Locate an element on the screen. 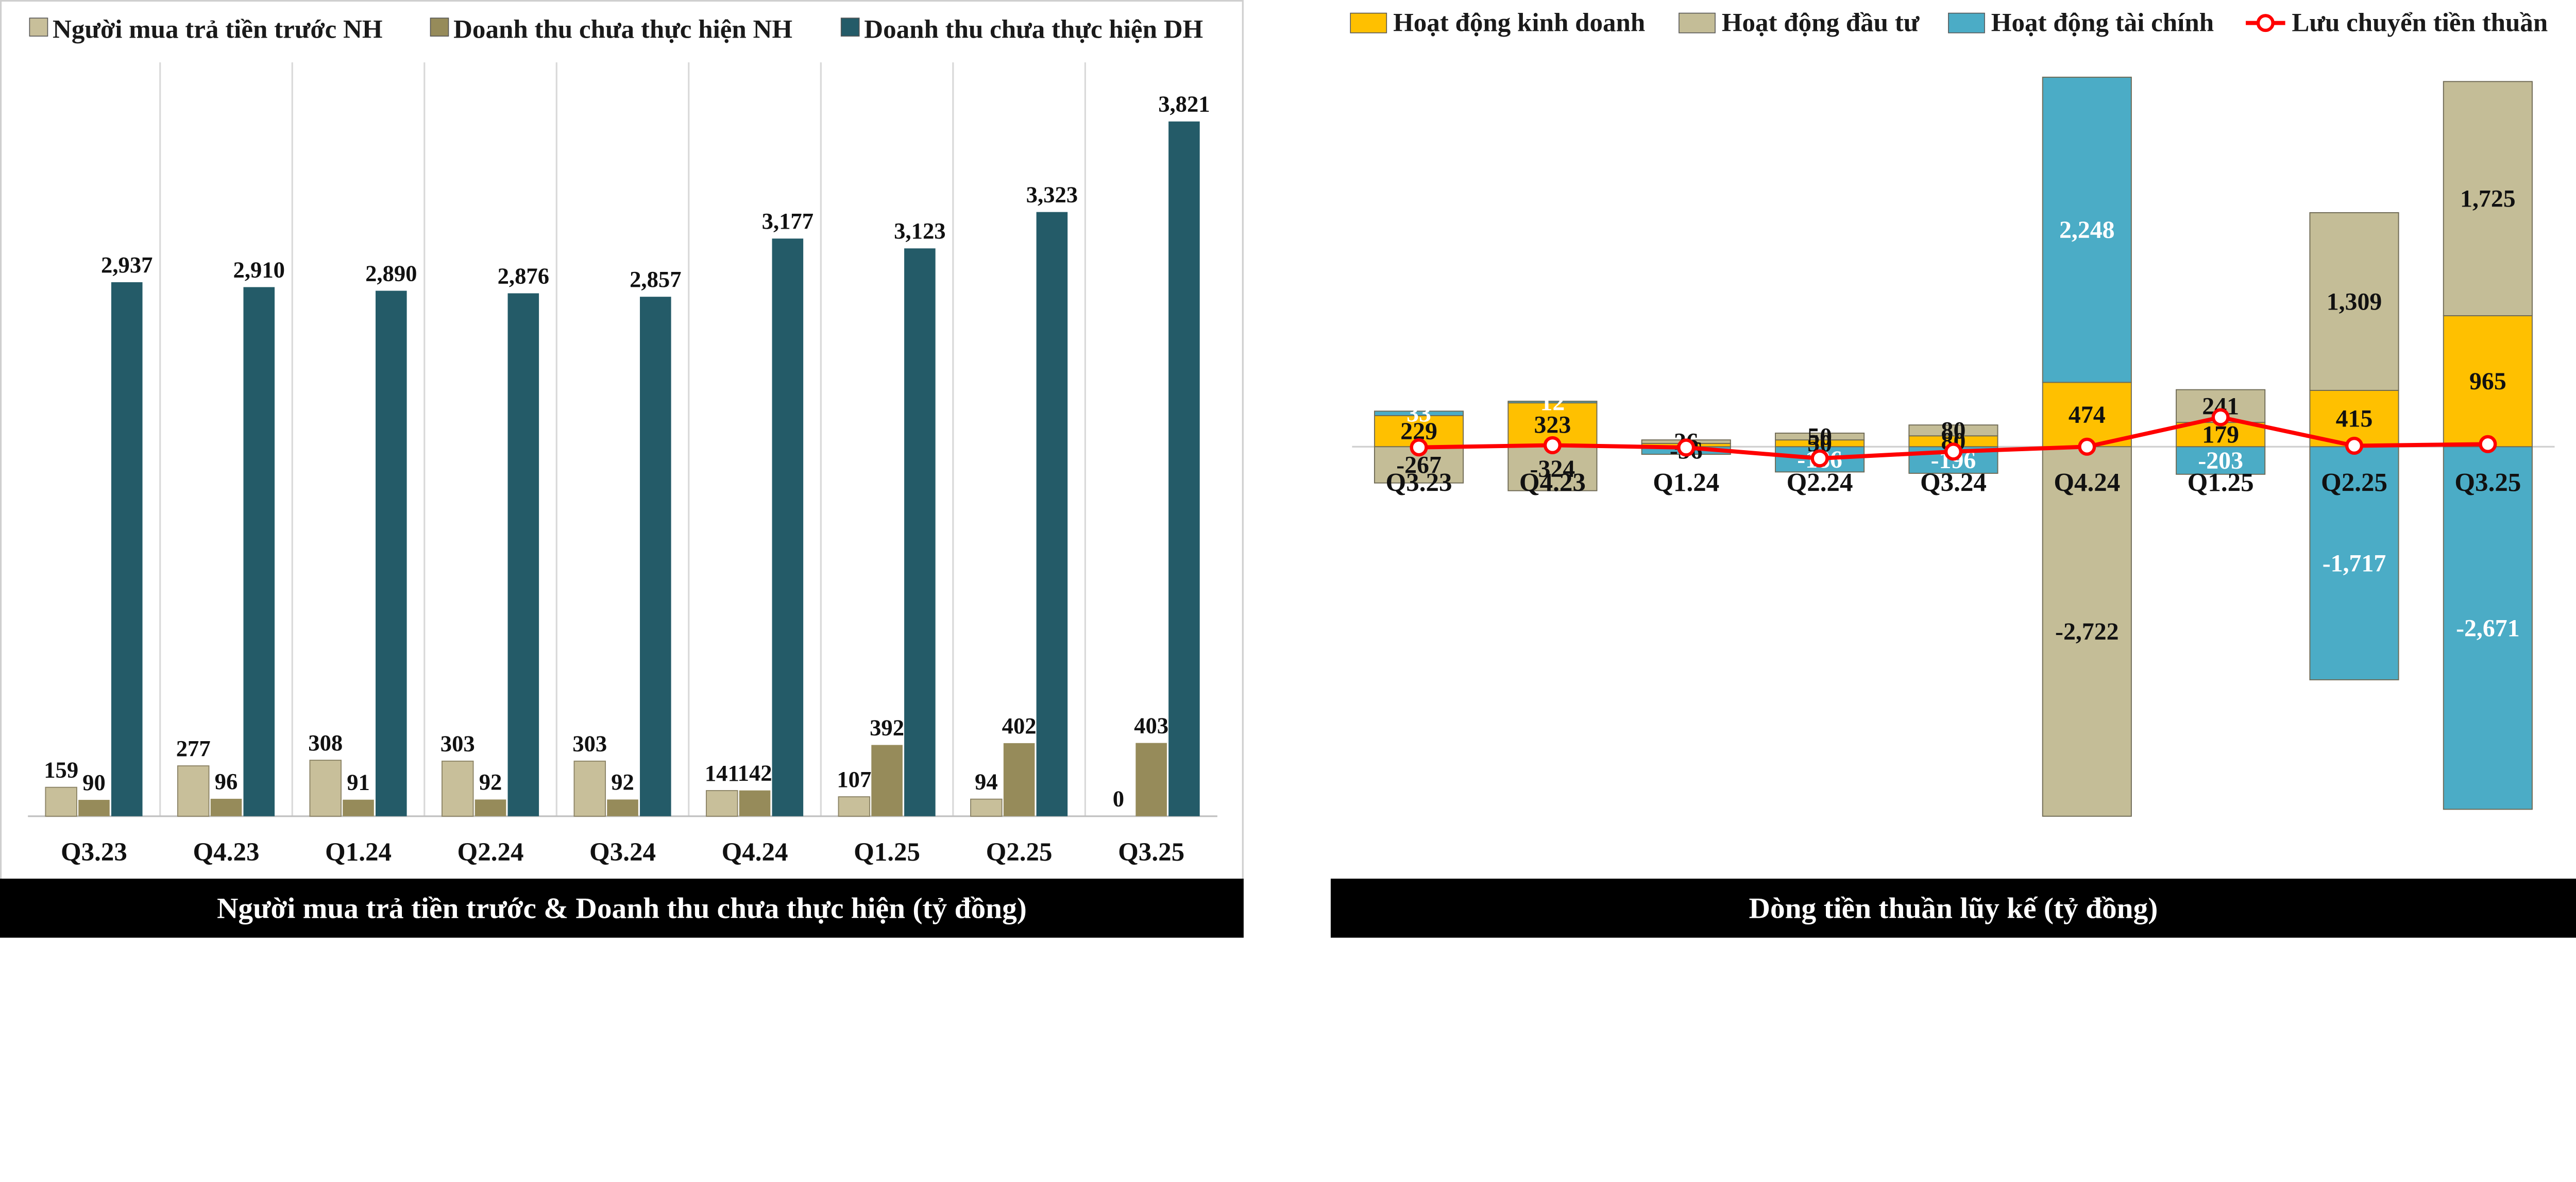 Image resolution: width=2576 pixels, height=1182 pixels. left-bar-Q3.24-s2 is located at coordinates (622, 807).